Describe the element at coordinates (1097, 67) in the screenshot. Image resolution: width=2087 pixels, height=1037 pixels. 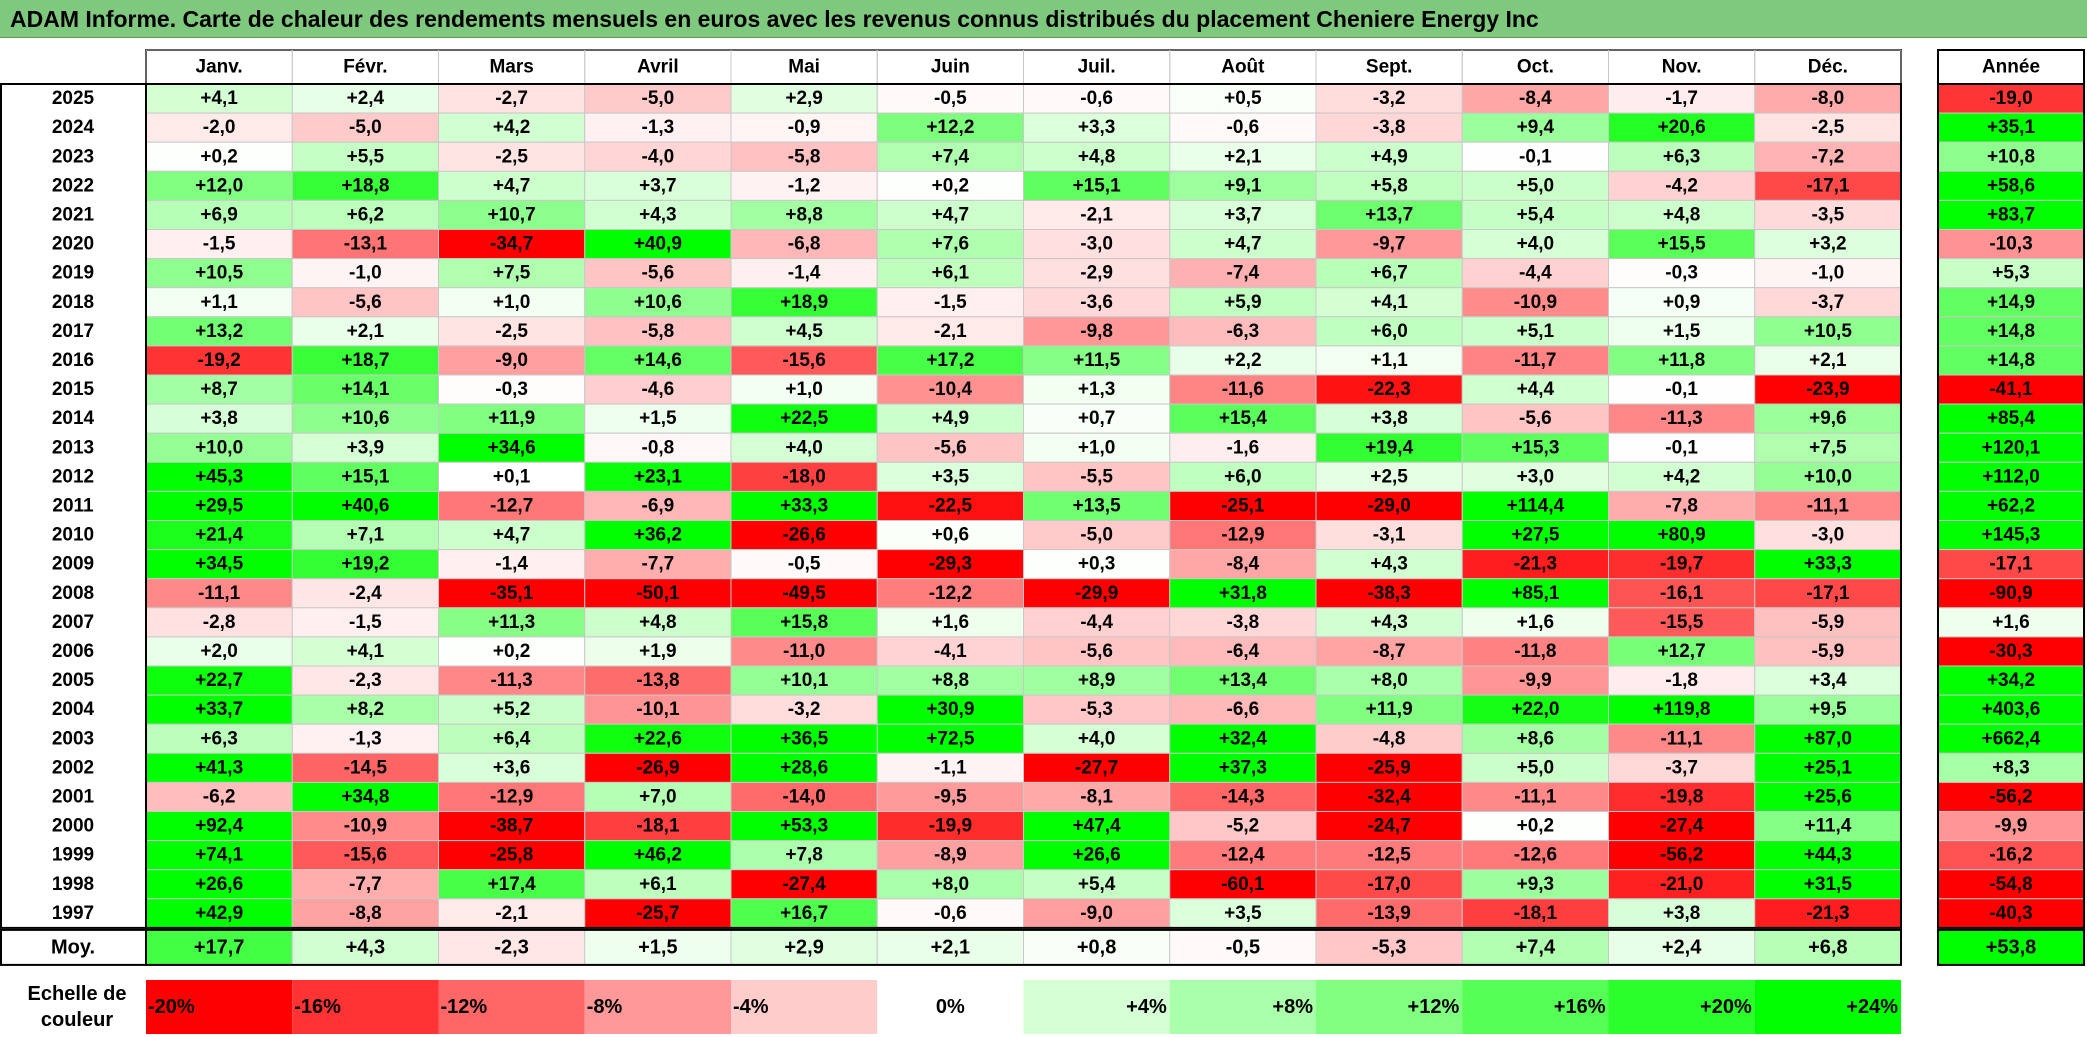
I see `month-header-label: Juil.` at that location.